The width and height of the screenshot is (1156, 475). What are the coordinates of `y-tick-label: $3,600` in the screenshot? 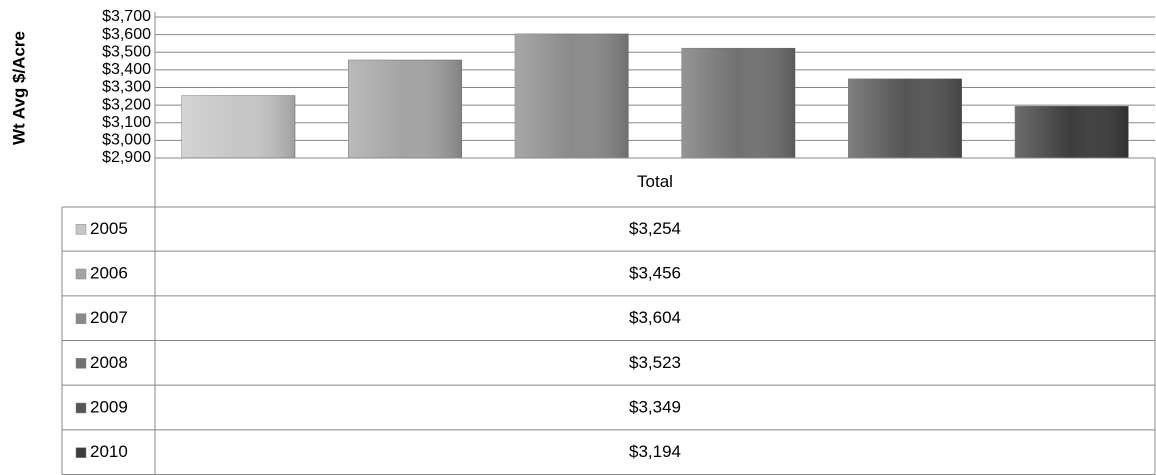 It's located at (126, 34).